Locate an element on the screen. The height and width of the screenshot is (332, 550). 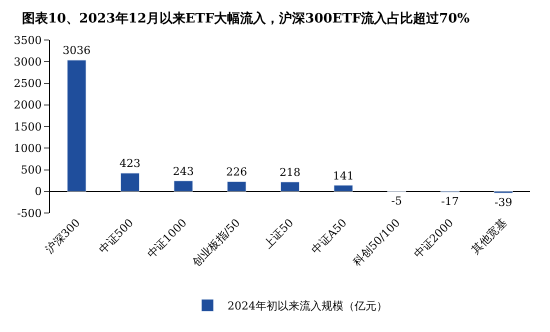
chart-title: 图表10、2023年12月以来ETF大幅流入，沪深300ETF流入占比超过70% is located at coordinates (246, 18).